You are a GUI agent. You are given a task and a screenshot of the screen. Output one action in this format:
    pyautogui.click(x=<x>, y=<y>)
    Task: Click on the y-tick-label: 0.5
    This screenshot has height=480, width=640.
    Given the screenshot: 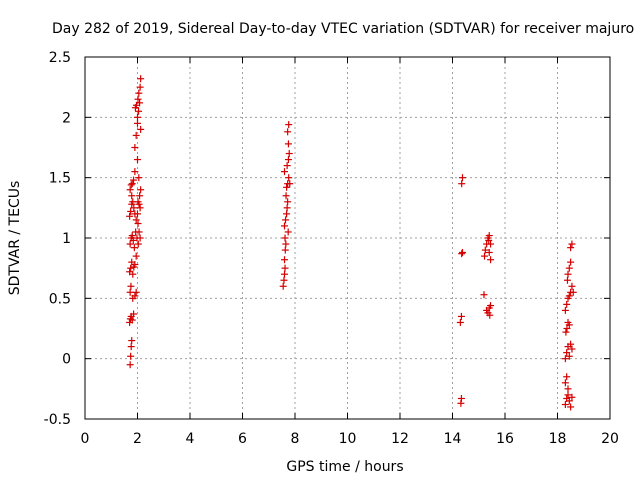 What is the action you would take?
    pyautogui.click(x=60, y=299)
    